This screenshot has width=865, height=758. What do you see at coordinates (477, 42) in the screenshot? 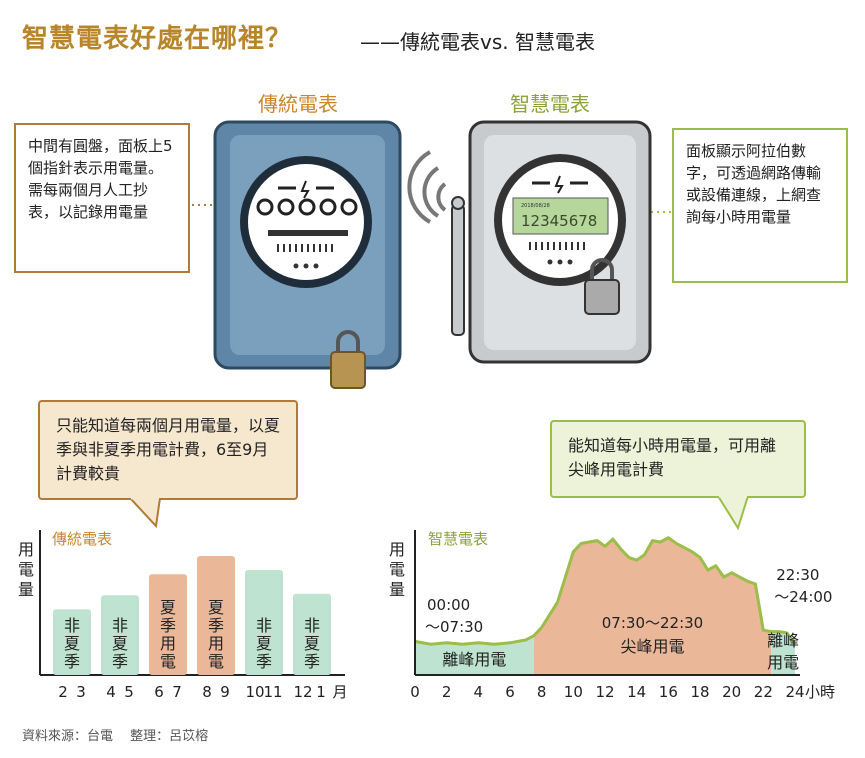
I see `page-subtitle: ——傳統電表vs. 智慧電表` at bounding box center [477, 42].